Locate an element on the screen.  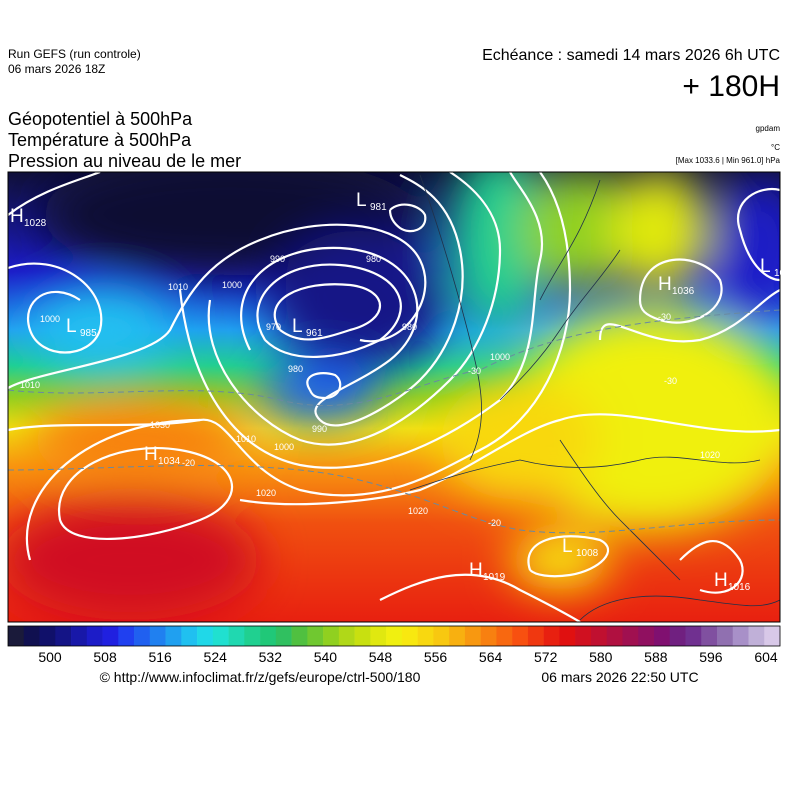
pressure-center-value: 1008 is located at coordinates (587, 553).